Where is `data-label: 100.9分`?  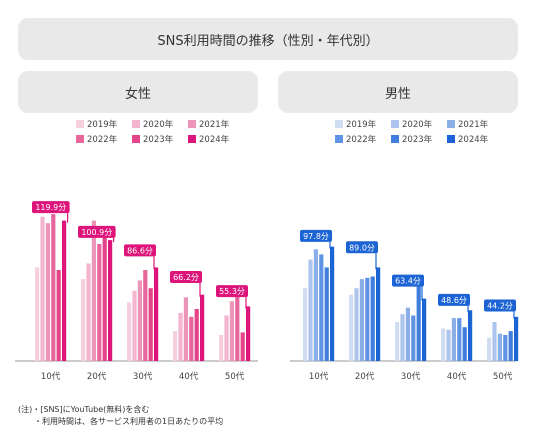 data-label: 100.9分 is located at coordinates (96, 232).